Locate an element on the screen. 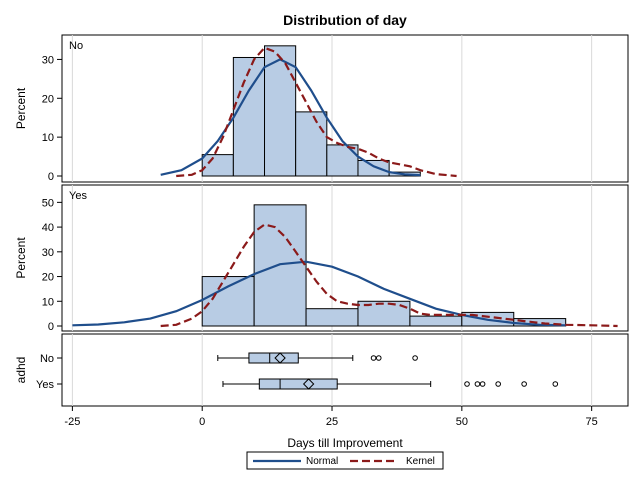 Image resolution: width=640 pixels, height=480 pixels. x-tick-label: 50 is located at coordinates (462, 422).